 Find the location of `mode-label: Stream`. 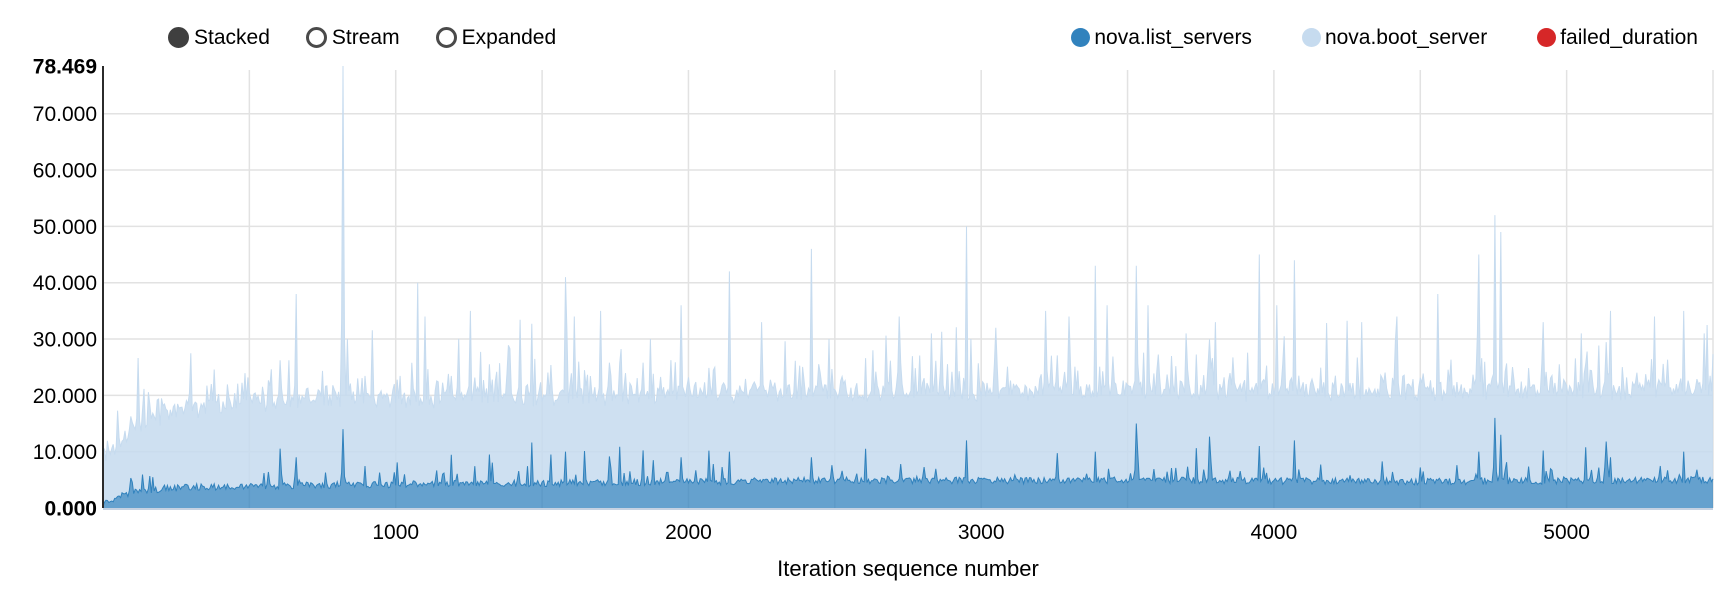

mode-label: Stream is located at coordinates (365, 37).